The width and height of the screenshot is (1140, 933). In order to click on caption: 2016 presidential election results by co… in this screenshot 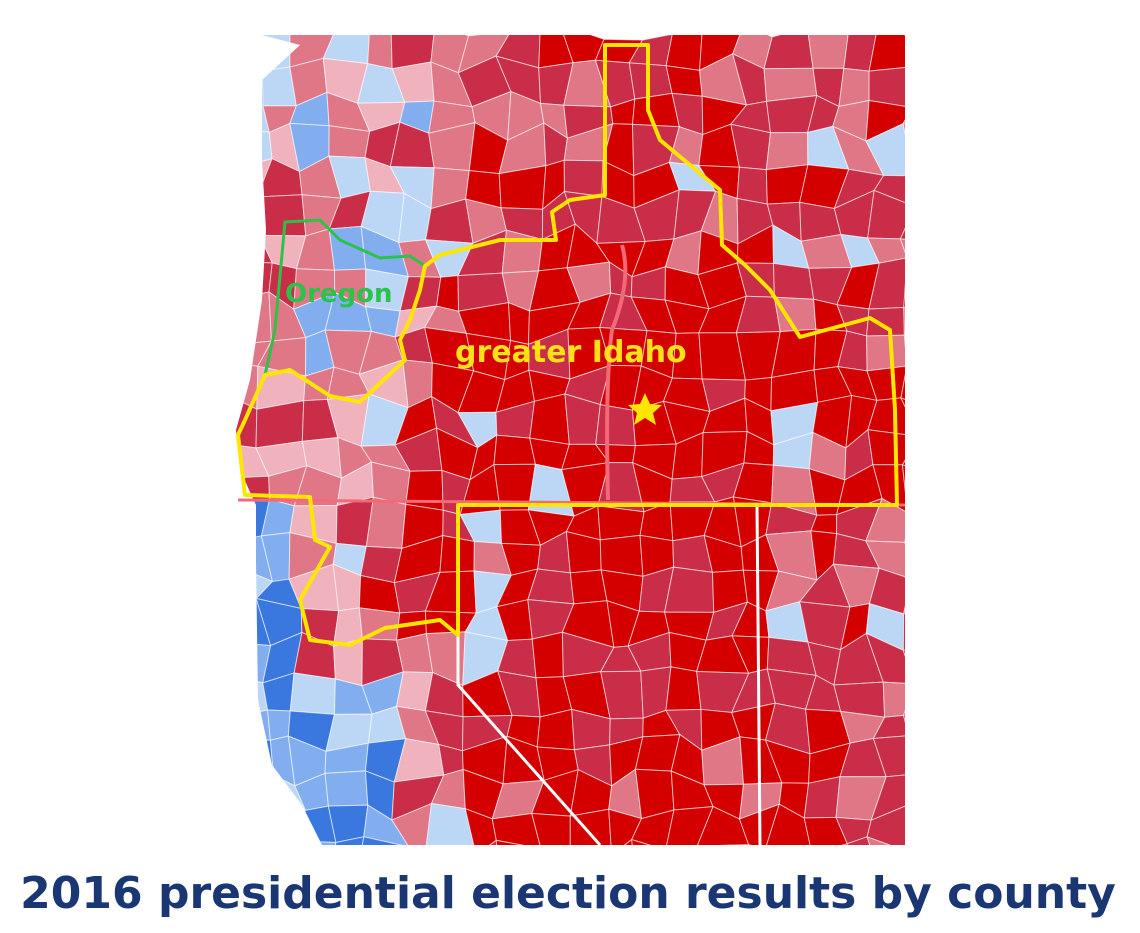, I will do `click(568, 893)`.